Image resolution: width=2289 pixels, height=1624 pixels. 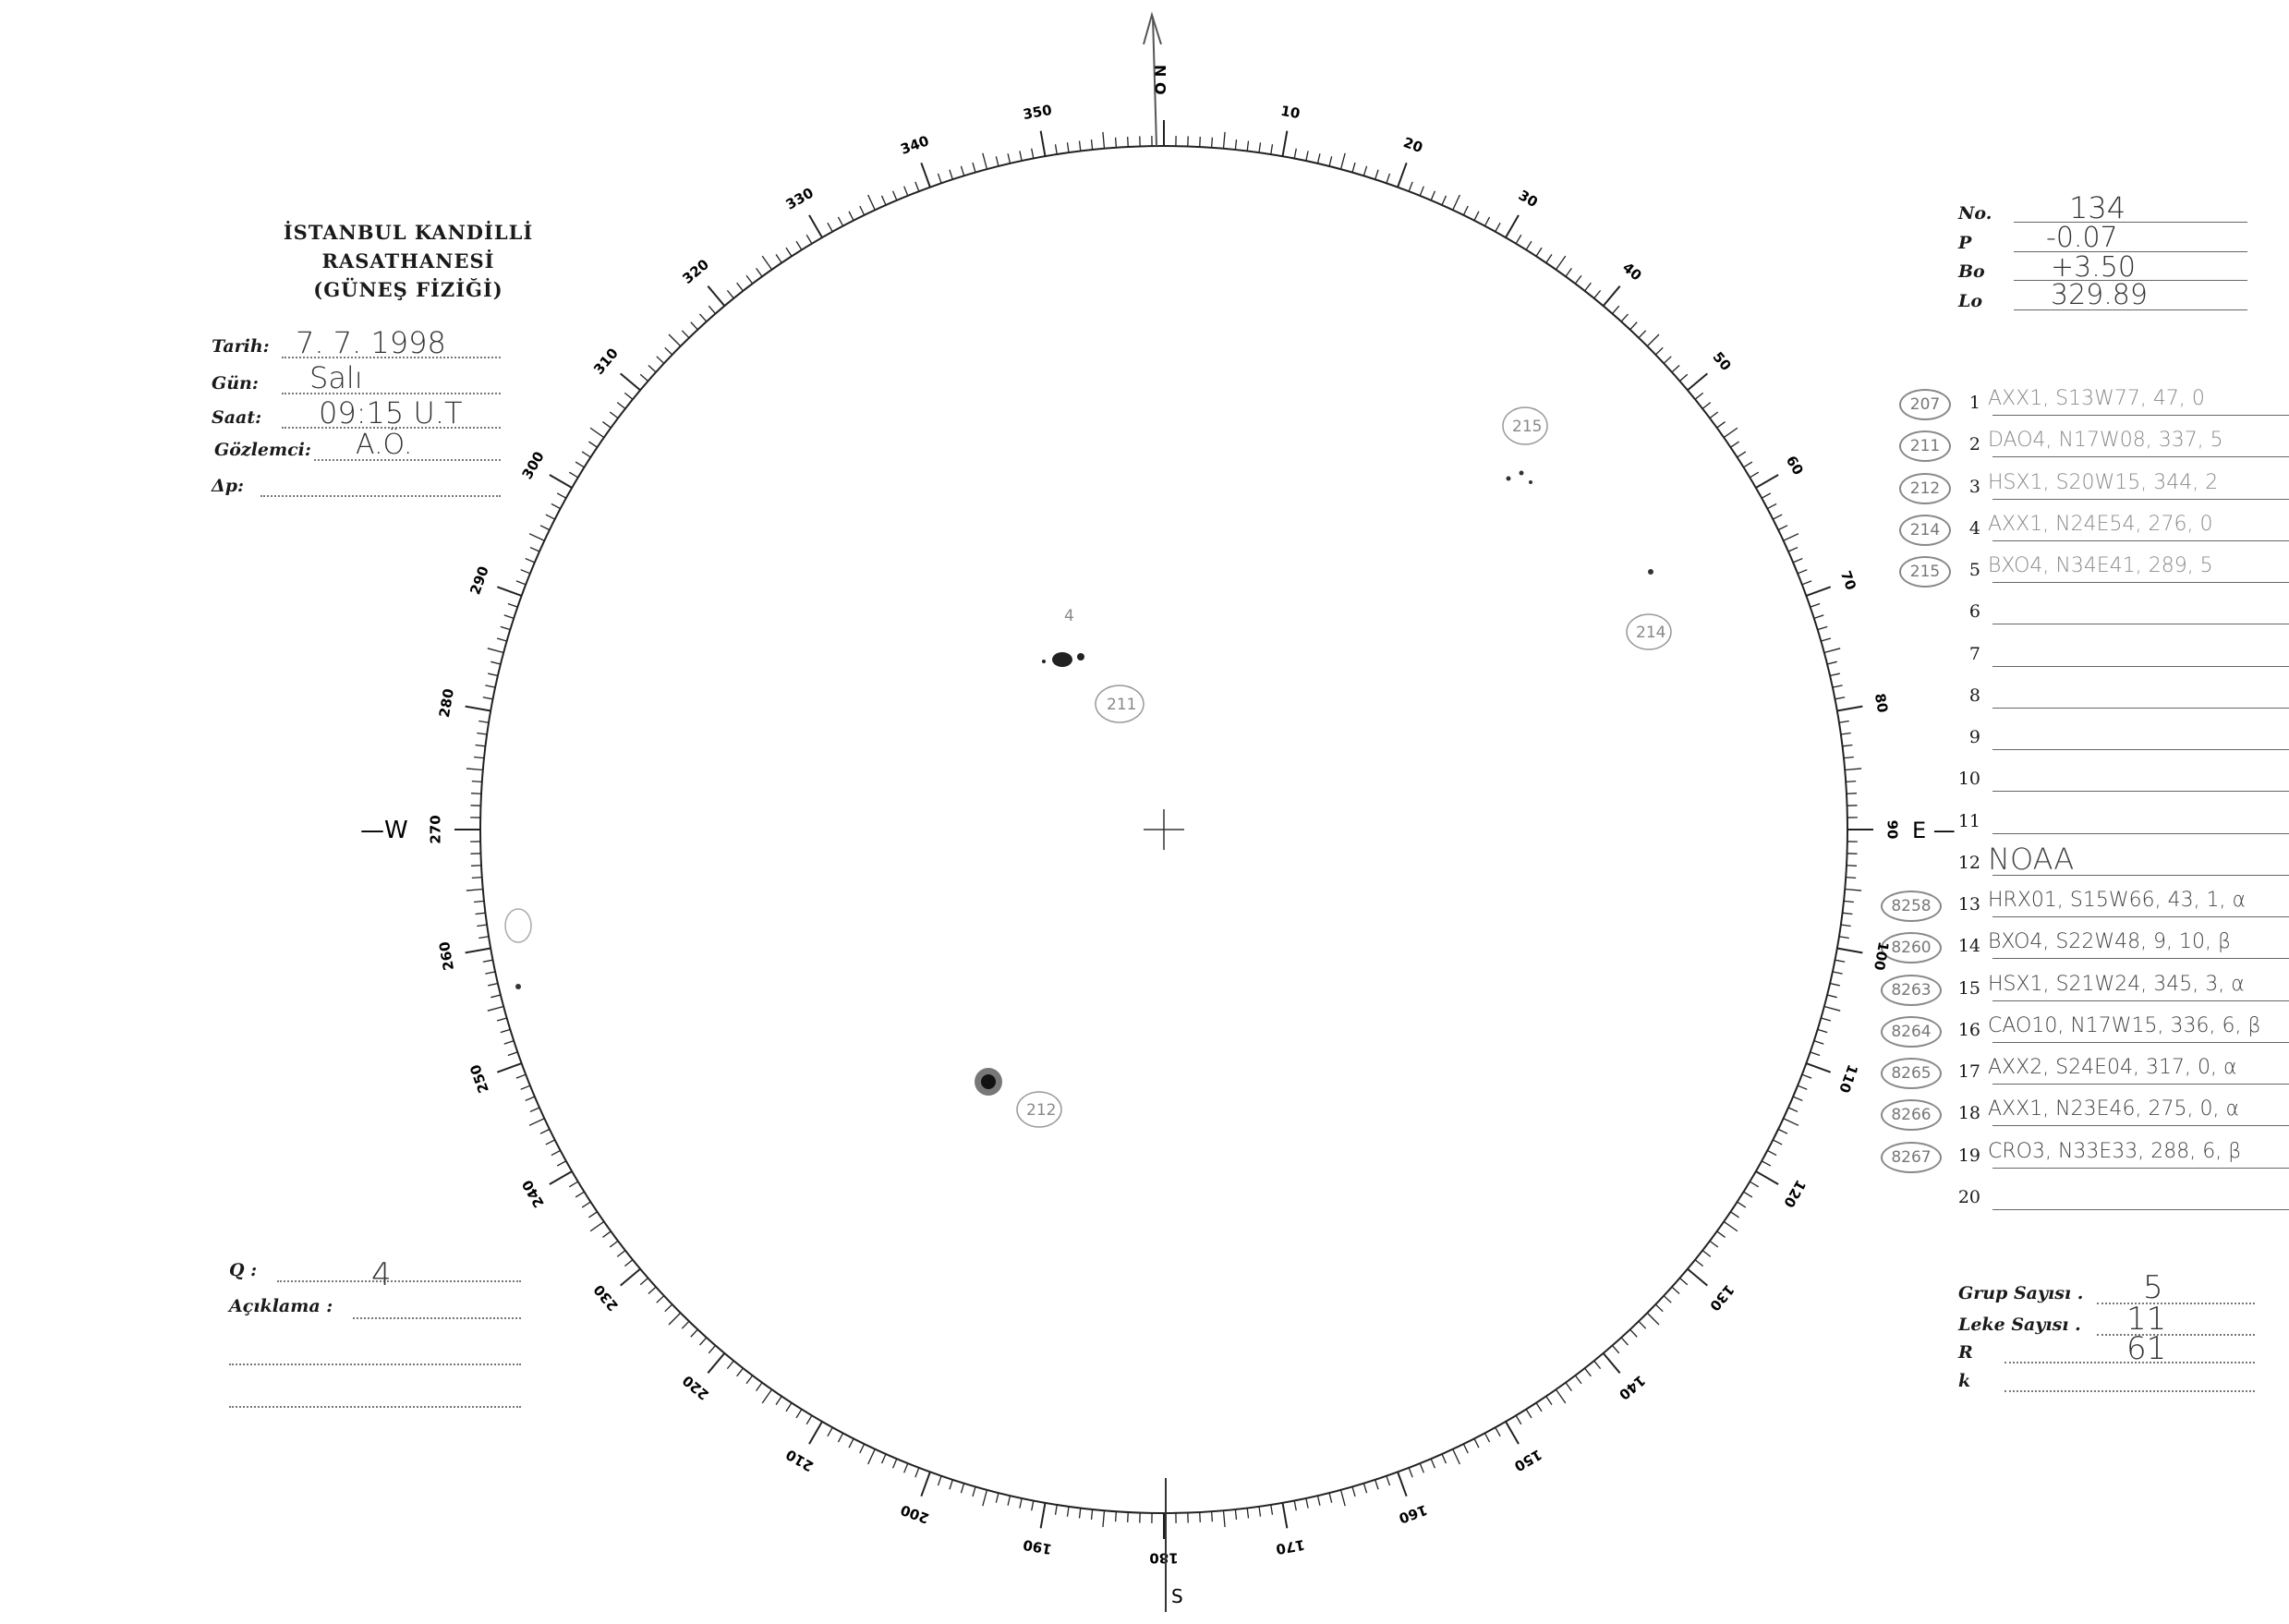 What do you see at coordinates (2021, 1293) in the screenshot?
I see `grup-sayisi-label: Grup Sayısı .` at bounding box center [2021, 1293].